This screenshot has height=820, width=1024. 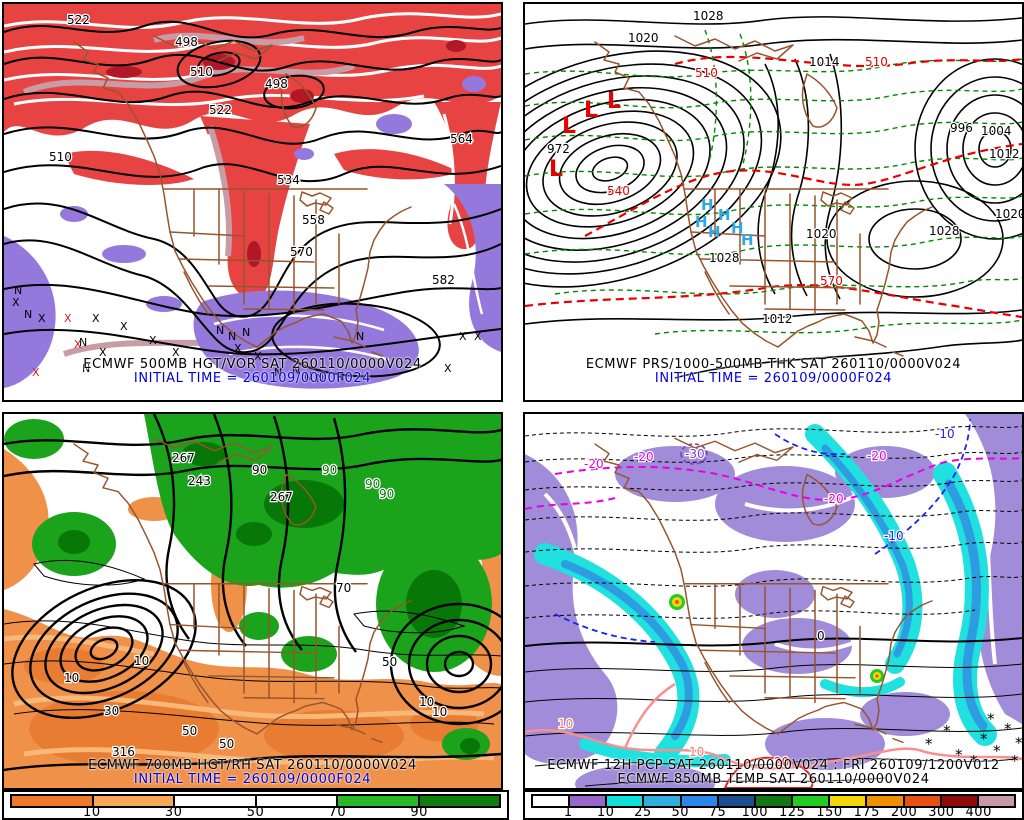 What do you see at coordinates (568, 812) in the screenshot?
I see `colorbar-tick: 1` at bounding box center [568, 812].